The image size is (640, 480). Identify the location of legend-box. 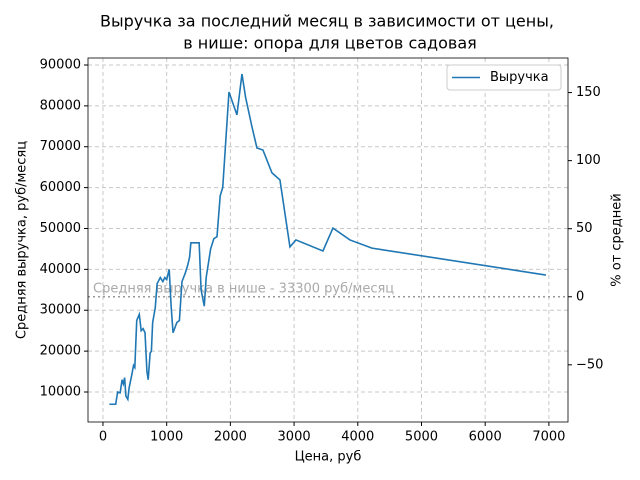
(504, 77).